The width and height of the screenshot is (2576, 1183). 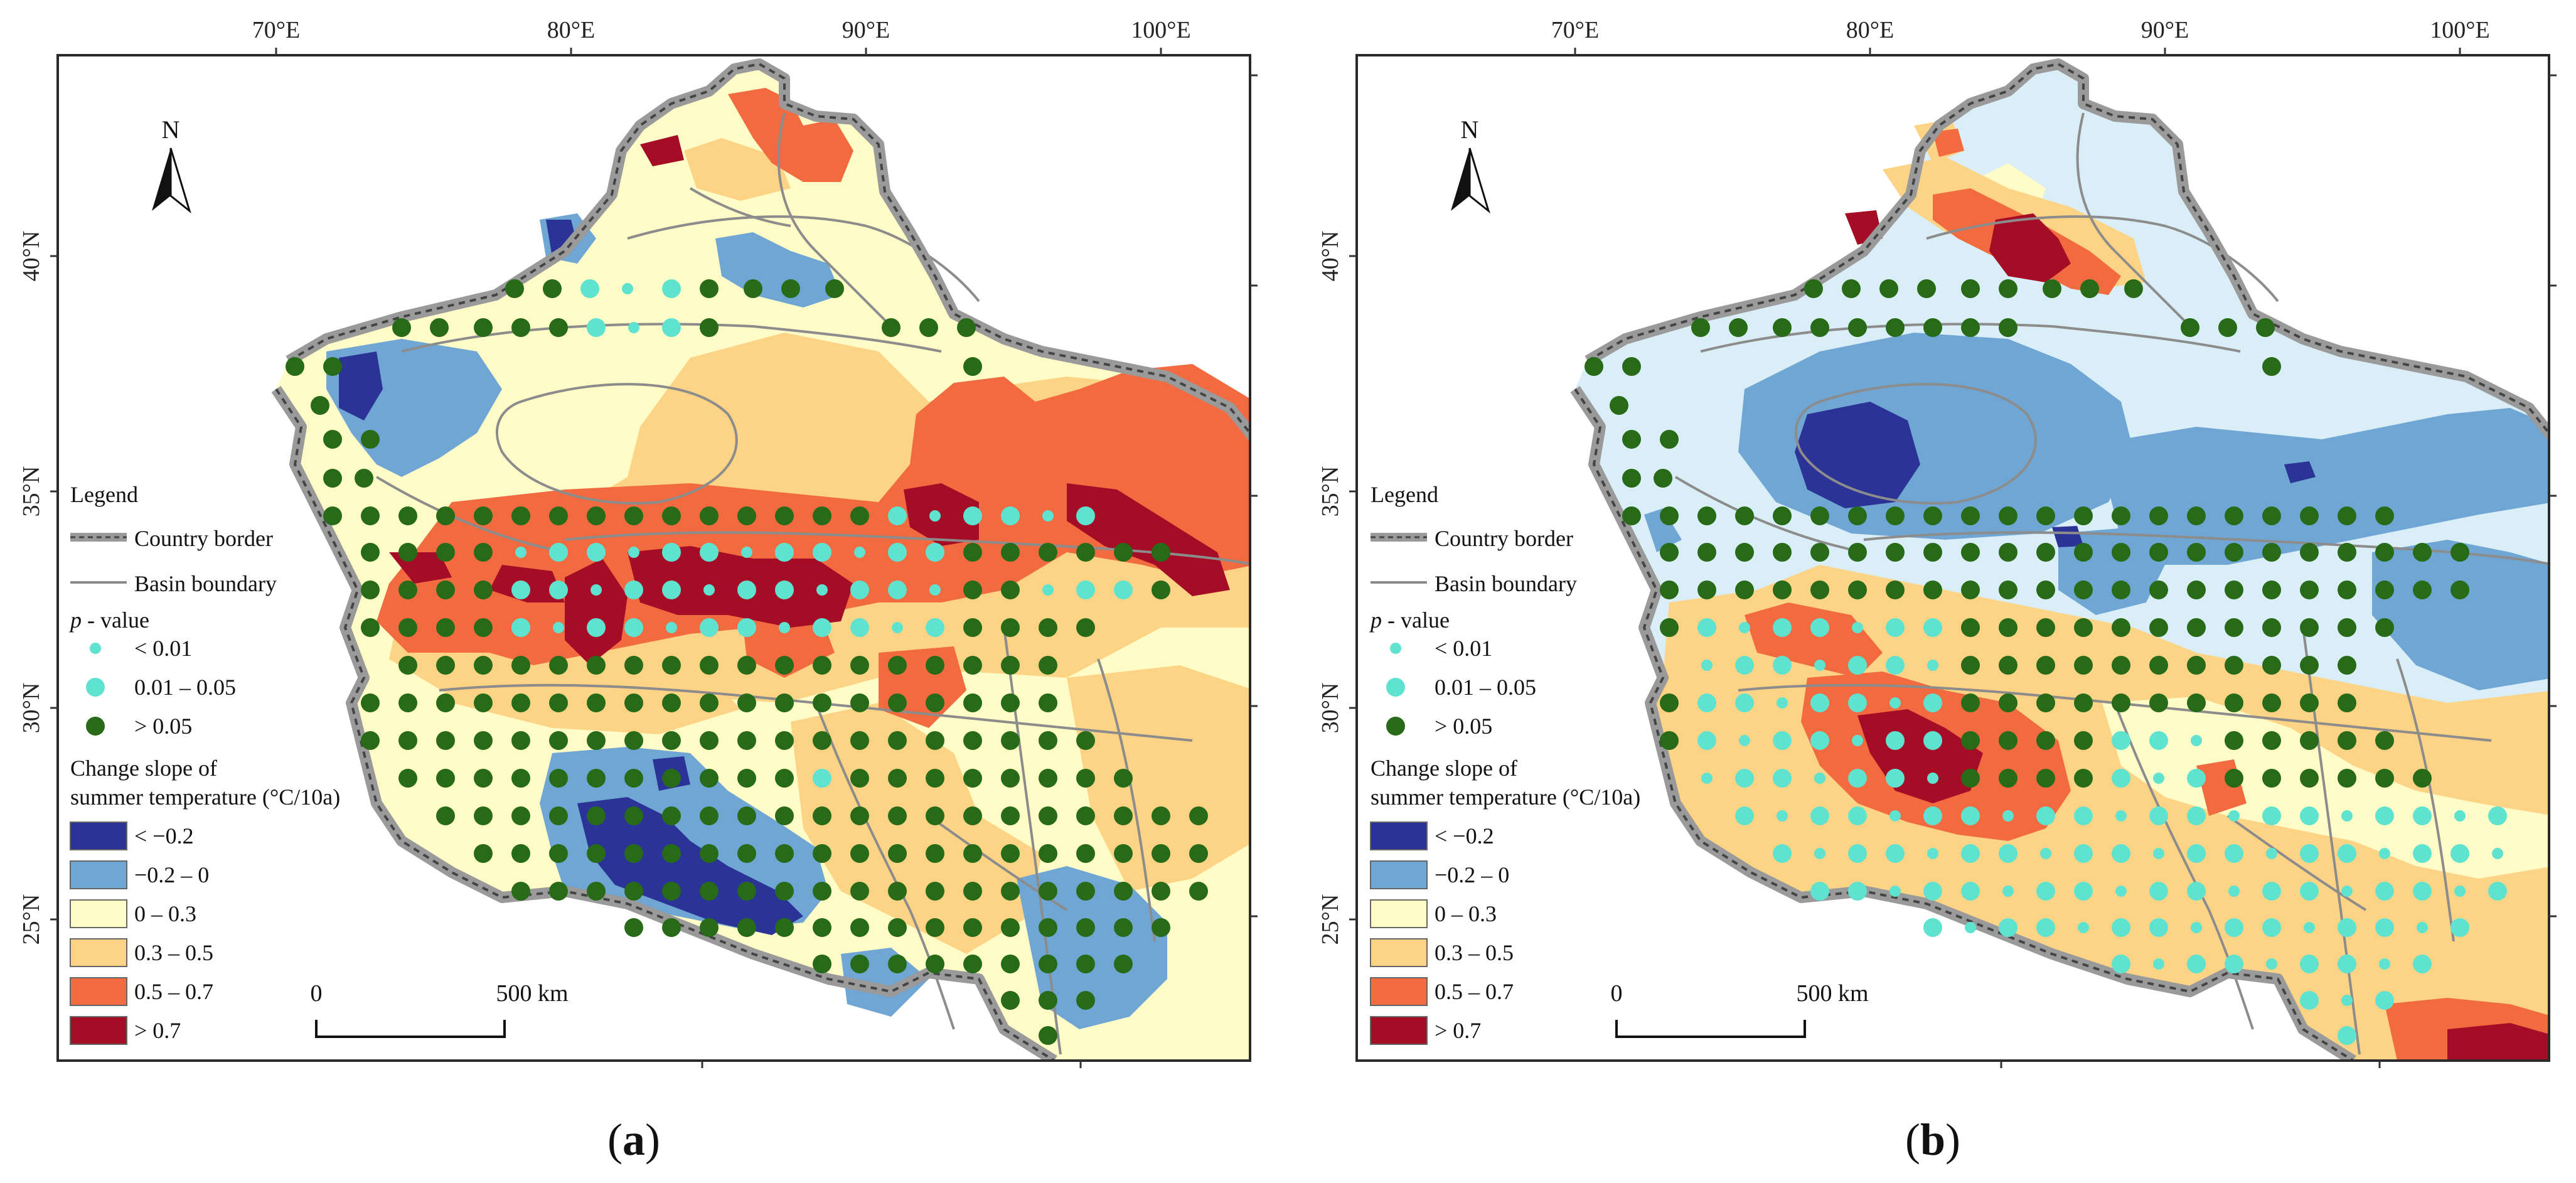 I want to click on north-label: N, so click(x=171, y=129).